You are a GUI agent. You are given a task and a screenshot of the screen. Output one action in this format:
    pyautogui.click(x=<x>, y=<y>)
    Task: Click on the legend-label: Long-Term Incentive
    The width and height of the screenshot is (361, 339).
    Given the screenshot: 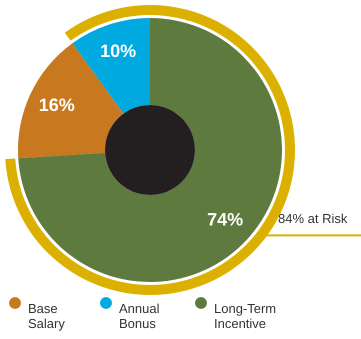 What is the action you would take?
    pyautogui.click(x=245, y=316)
    